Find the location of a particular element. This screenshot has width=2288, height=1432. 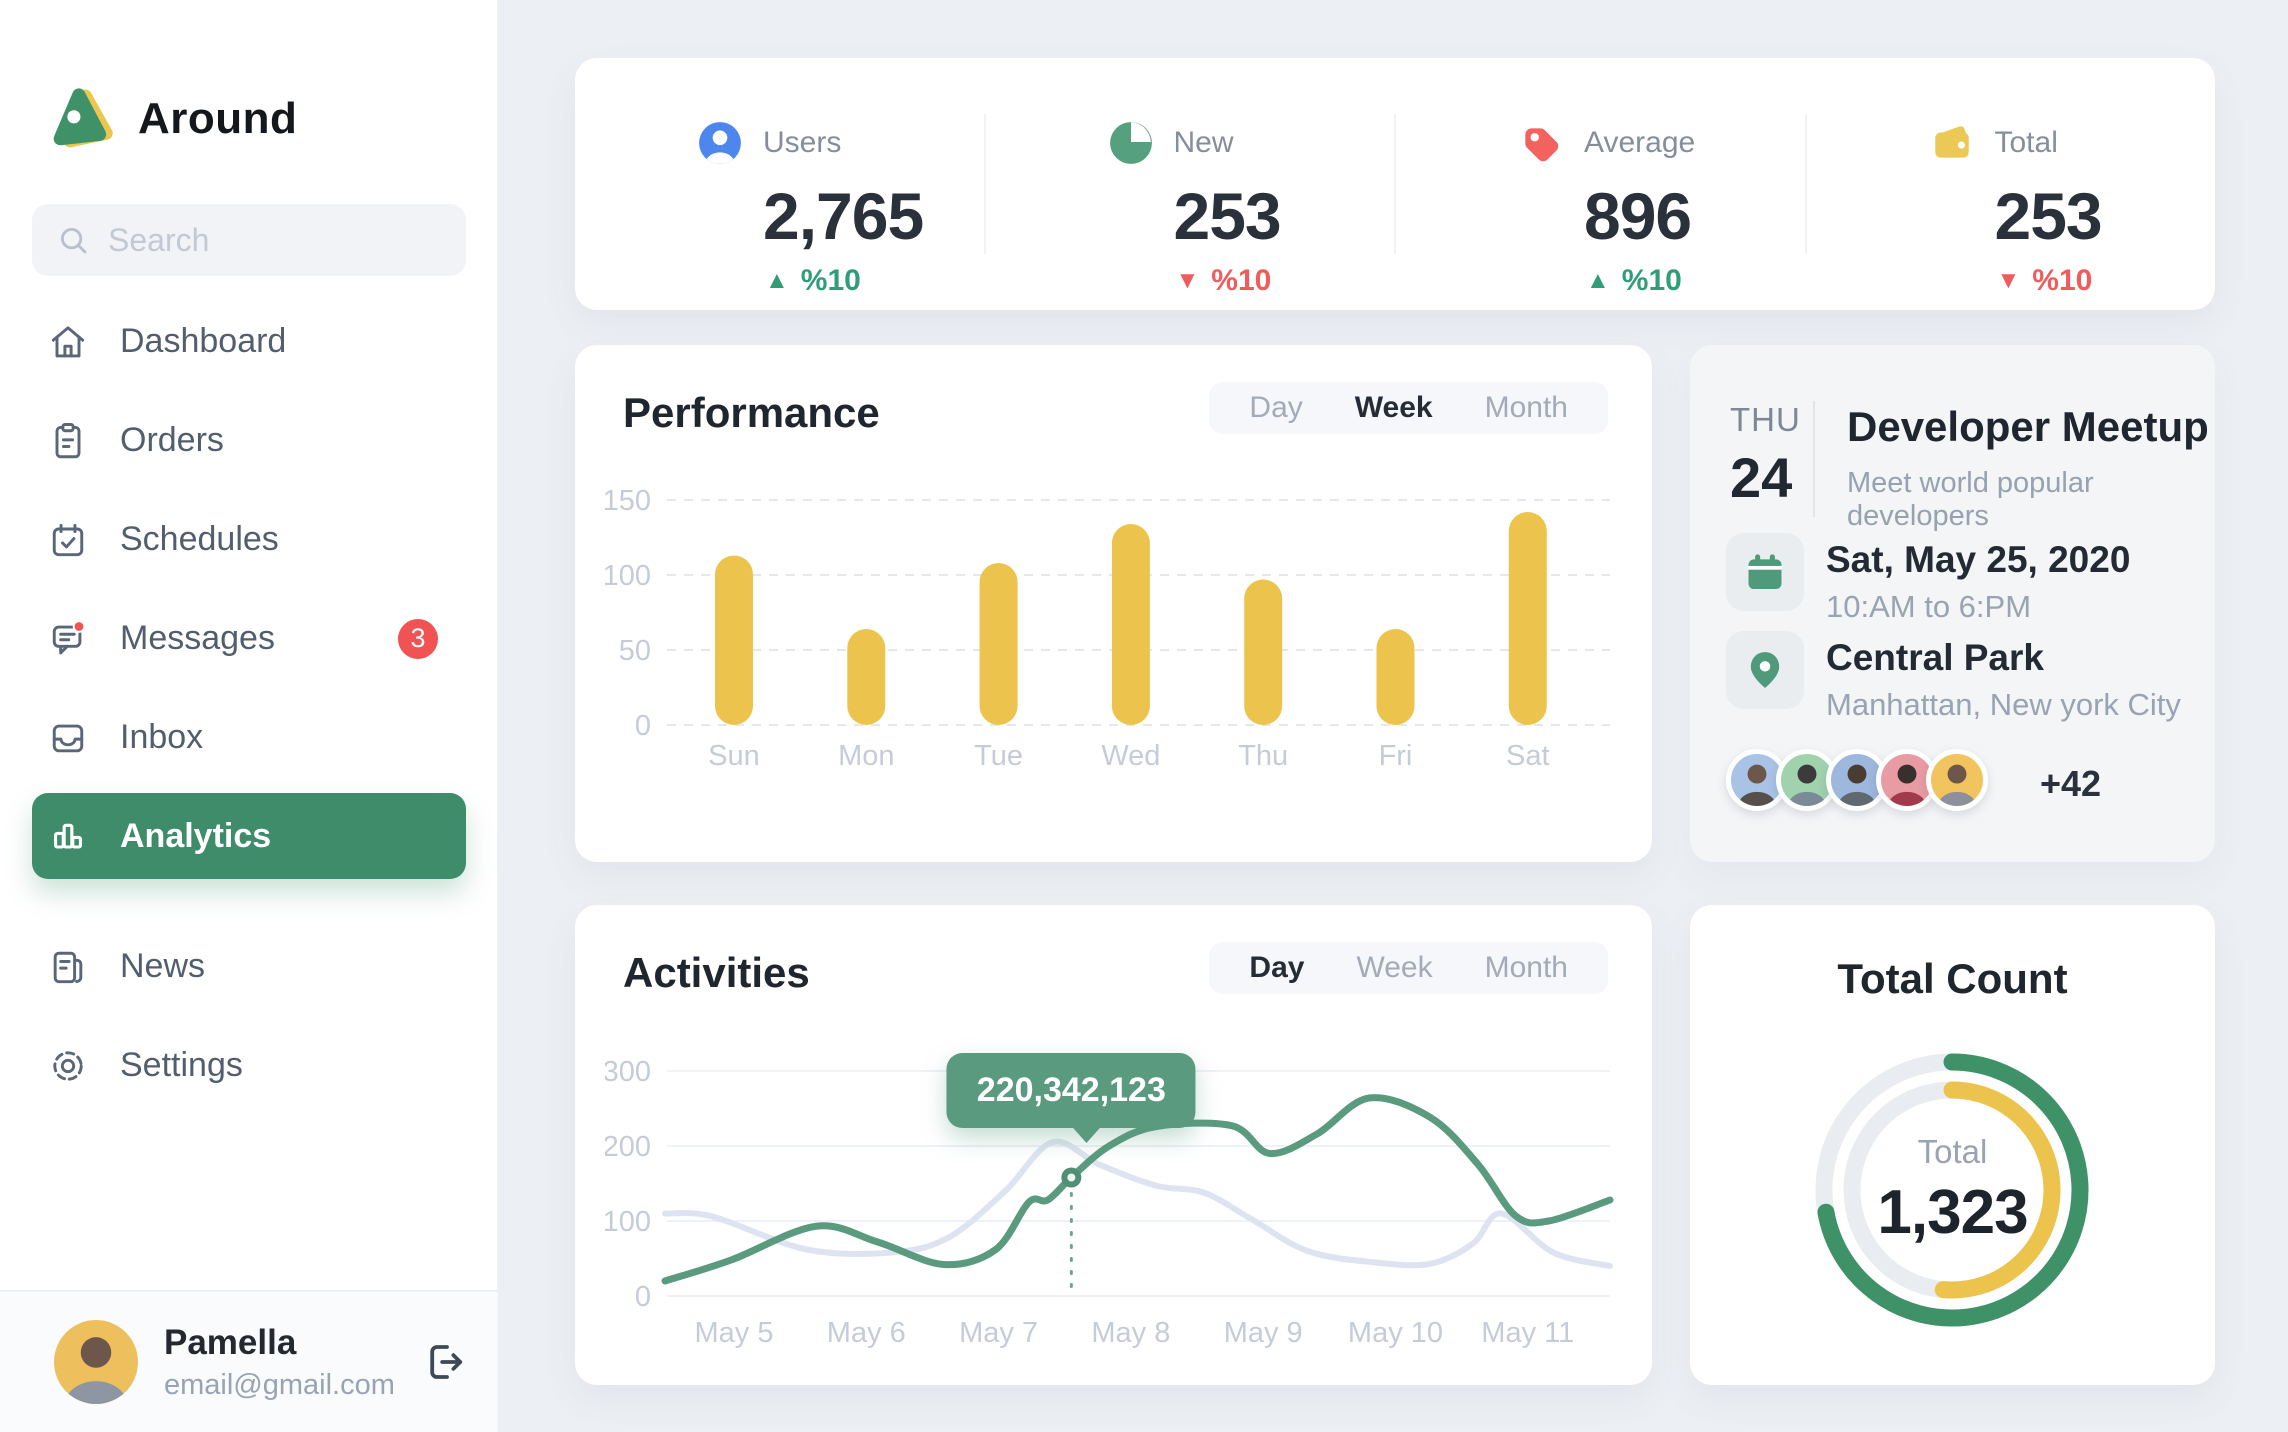

messages-count-badge: 3 is located at coordinates (418, 638).